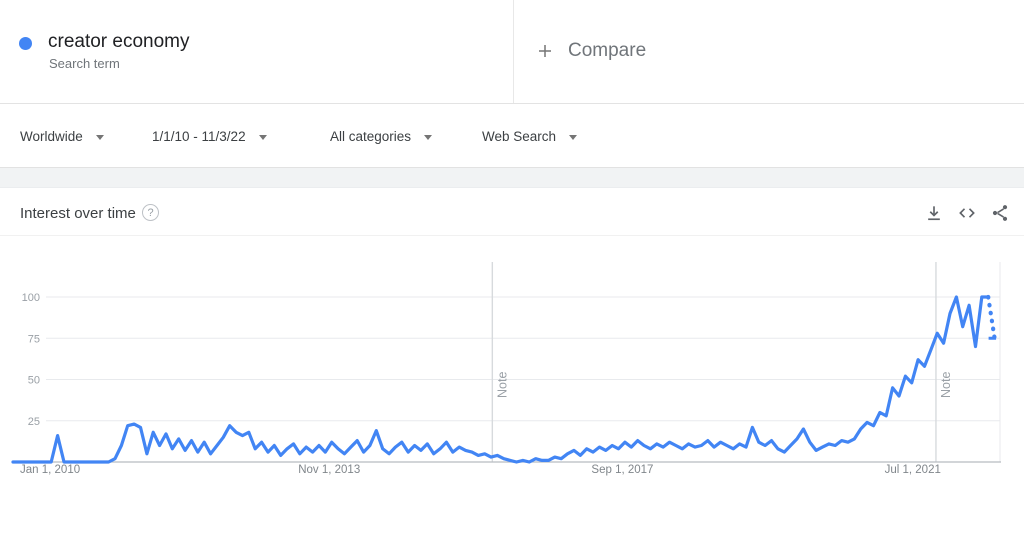 This screenshot has height=537, width=1024. I want to click on y-tick-label: 25, so click(34, 422).